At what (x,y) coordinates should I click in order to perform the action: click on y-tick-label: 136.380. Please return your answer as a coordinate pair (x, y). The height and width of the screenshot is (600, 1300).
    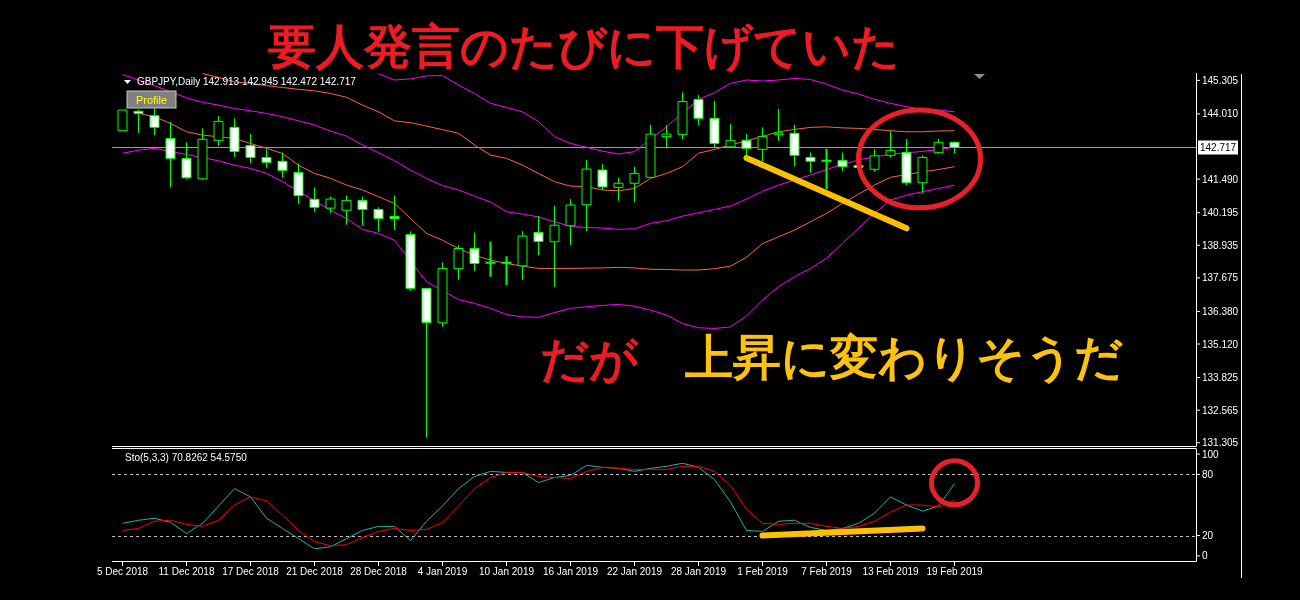
    Looking at the image, I should click on (1220, 311).